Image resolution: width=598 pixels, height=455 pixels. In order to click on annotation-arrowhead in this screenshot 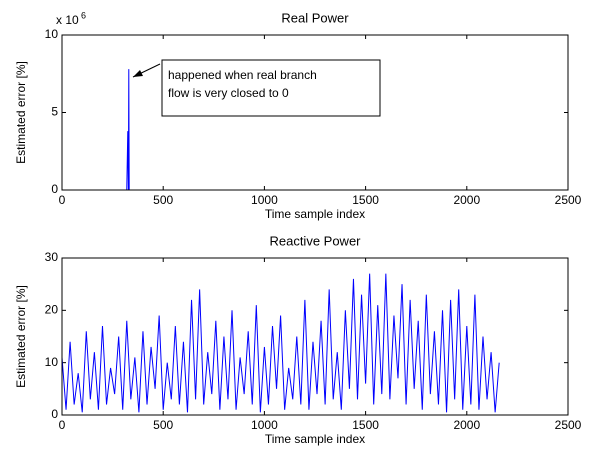, I will do `click(138, 73)`.